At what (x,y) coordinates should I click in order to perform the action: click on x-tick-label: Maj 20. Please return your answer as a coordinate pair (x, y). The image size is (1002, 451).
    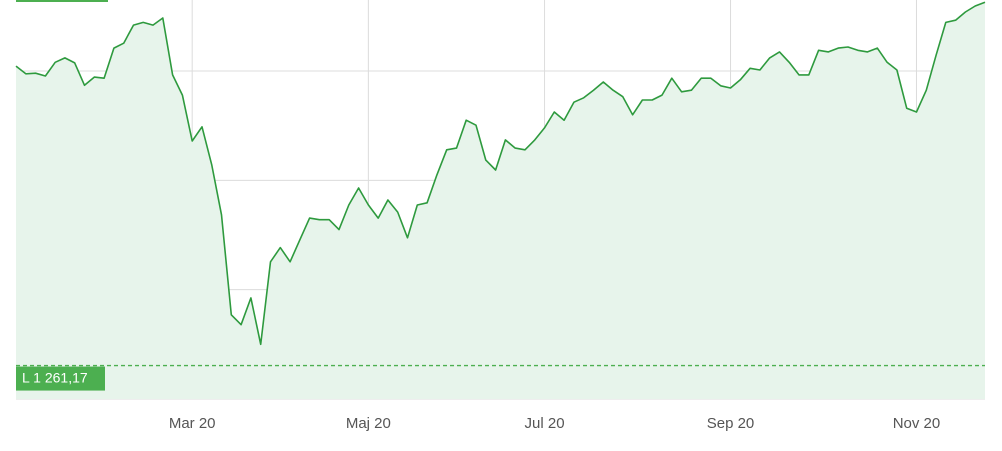
    Looking at the image, I should click on (368, 423).